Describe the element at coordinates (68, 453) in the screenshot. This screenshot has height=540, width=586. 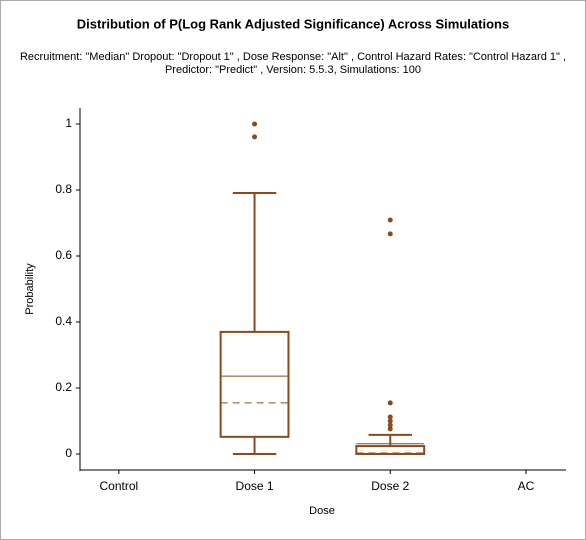
I see `y-tick-label: 0` at that location.